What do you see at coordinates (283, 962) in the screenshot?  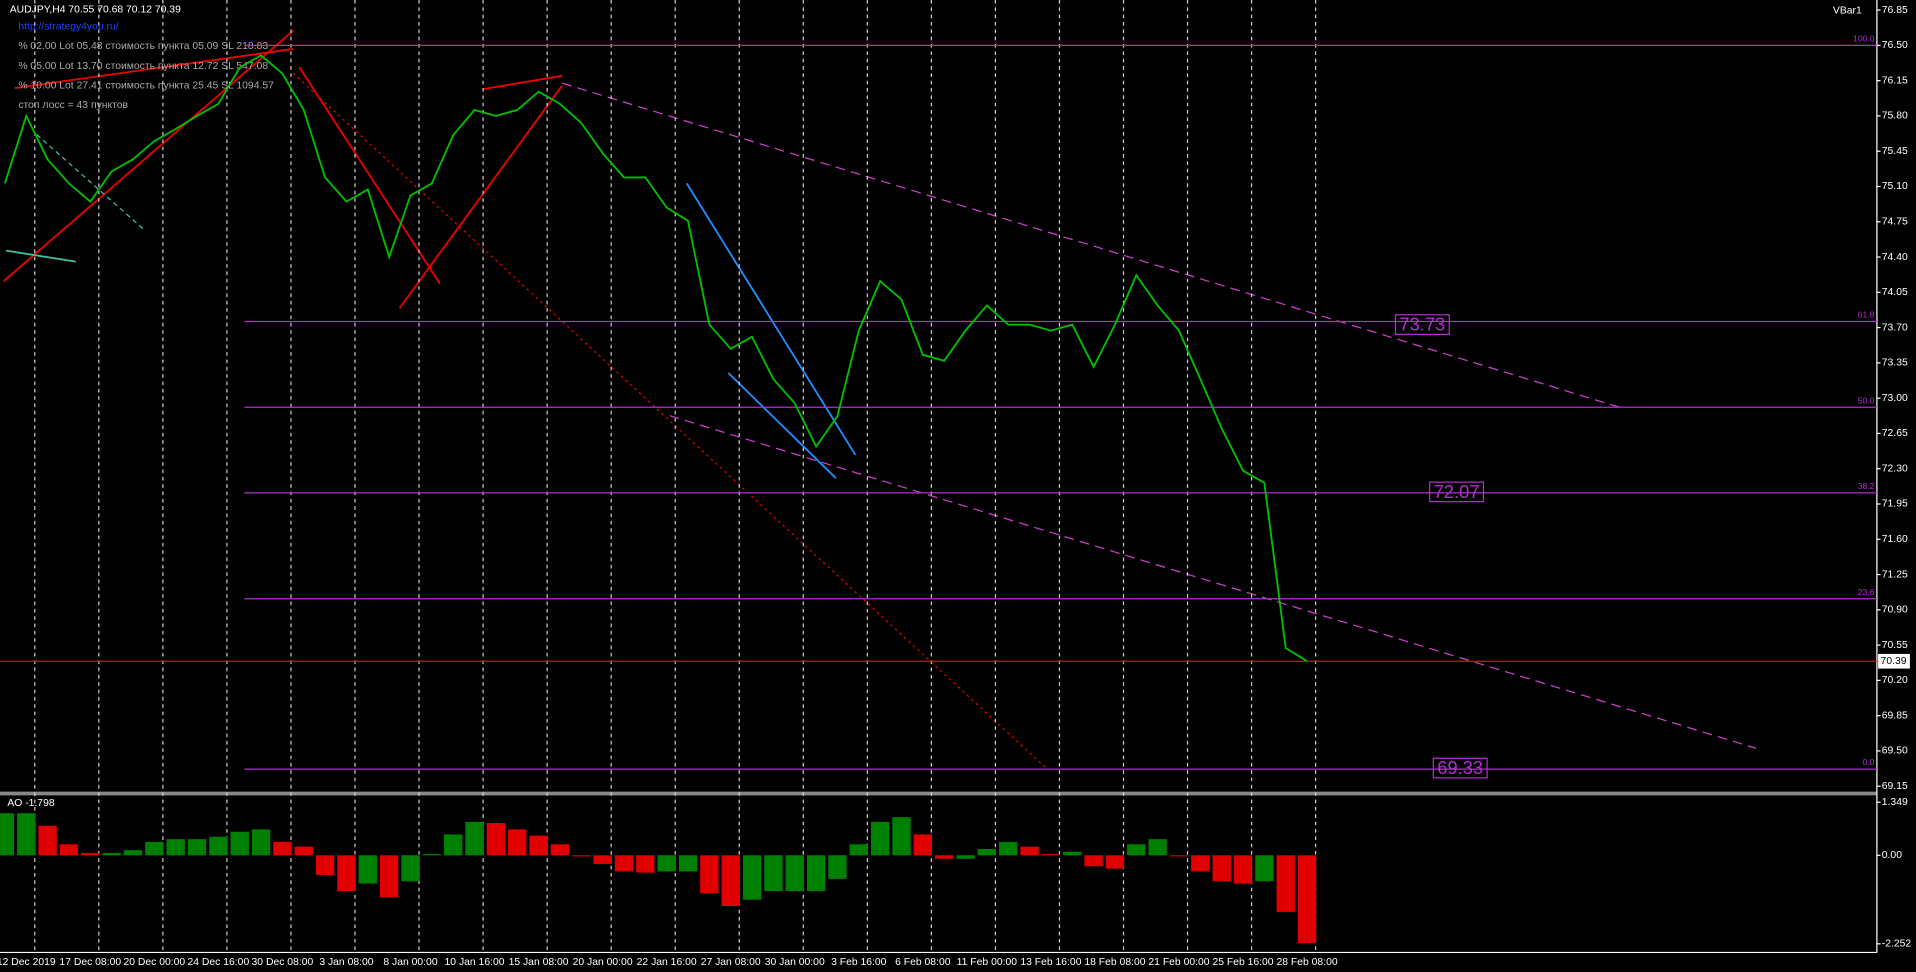 I see `x-tick-label: 30 Dec 08:00` at bounding box center [283, 962].